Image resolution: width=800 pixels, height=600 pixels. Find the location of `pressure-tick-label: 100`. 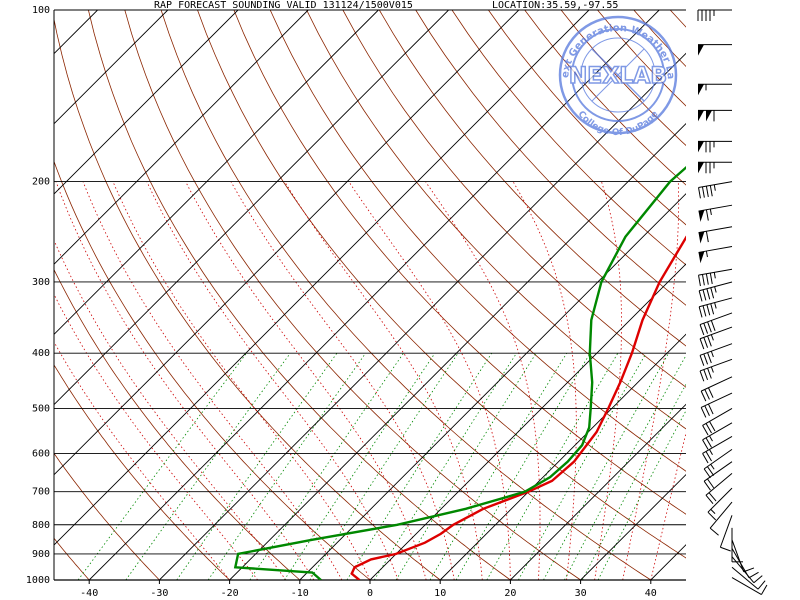

pressure-tick-label: 100 is located at coordinates (41, 10).